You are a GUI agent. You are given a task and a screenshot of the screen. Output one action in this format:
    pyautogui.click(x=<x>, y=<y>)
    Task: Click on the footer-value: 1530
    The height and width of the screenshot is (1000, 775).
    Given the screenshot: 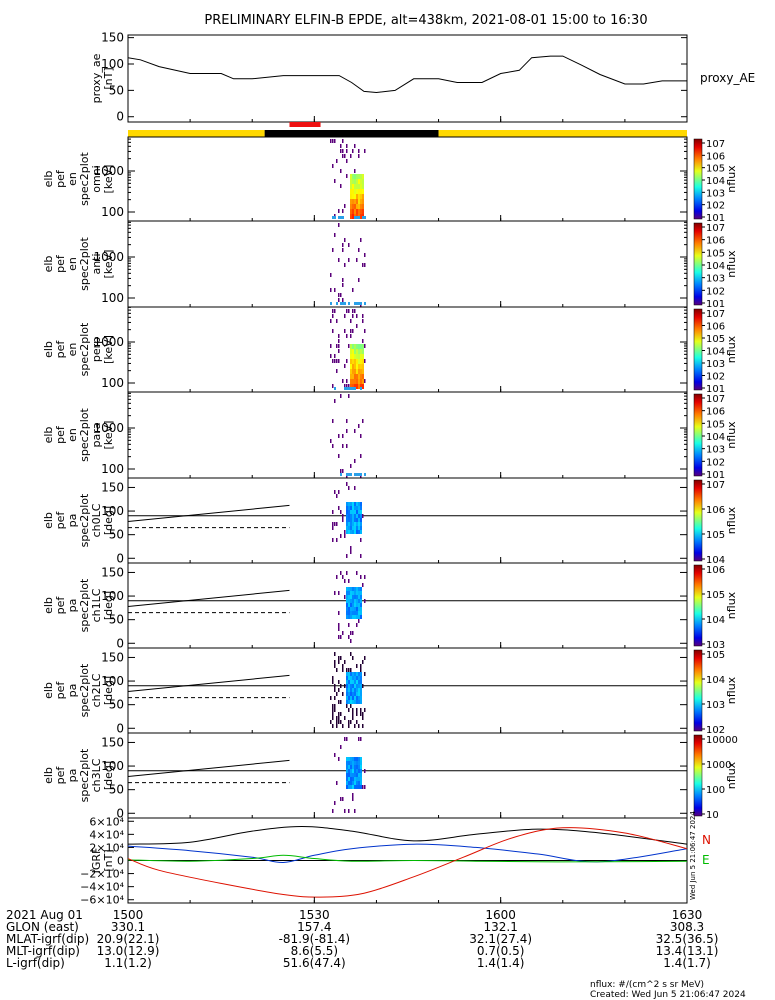 What is the action you would take?
    pyautogui.click(x=314, y=915)
    